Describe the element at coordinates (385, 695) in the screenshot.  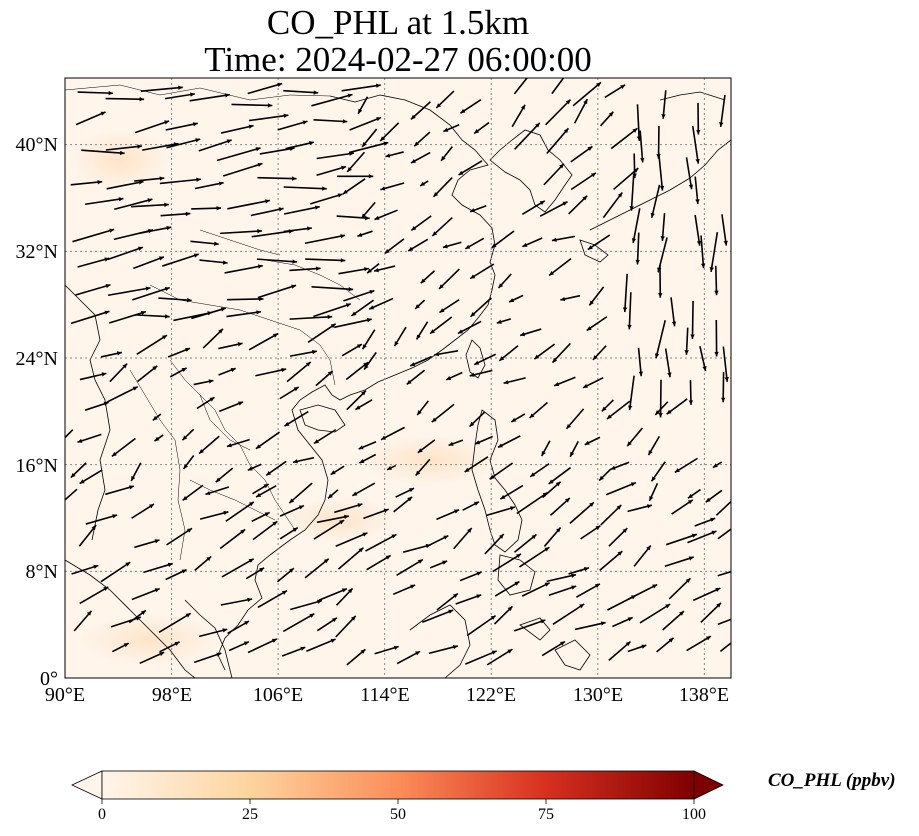
I see `lon-tick-label: 114°E` at that location.